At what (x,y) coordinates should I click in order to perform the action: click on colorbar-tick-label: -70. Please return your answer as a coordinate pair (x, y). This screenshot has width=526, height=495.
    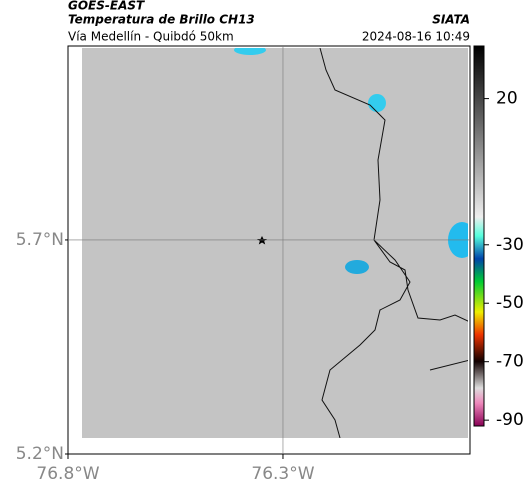
    Looking at the image, I should click on (510, 362).